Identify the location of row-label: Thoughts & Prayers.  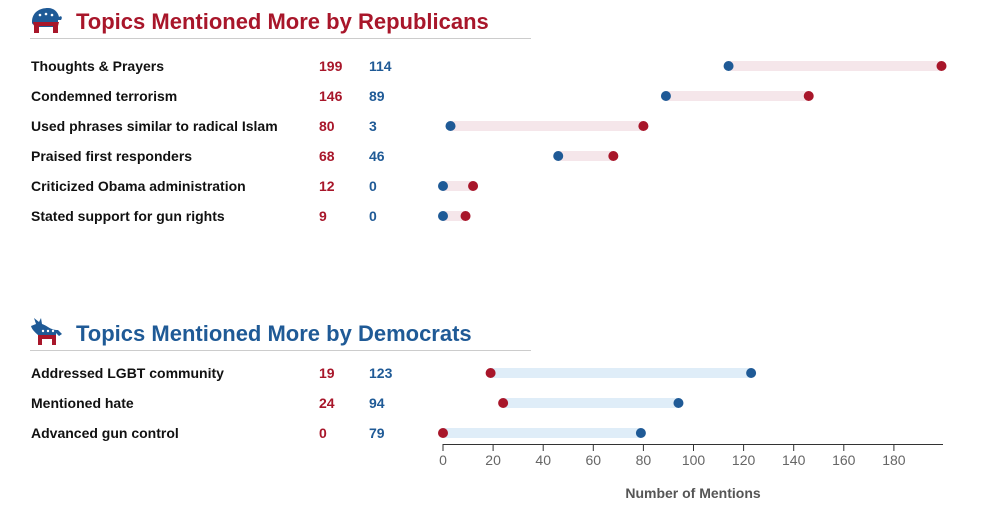
(97, 66).